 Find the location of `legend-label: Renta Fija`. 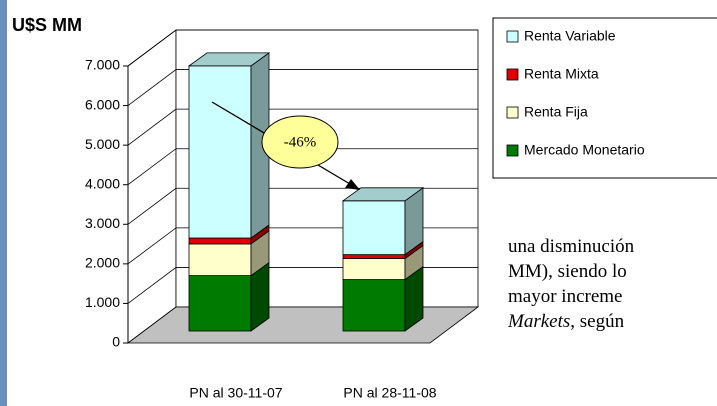

legend-label: Renta Fija is located at coordinates (556, 112).